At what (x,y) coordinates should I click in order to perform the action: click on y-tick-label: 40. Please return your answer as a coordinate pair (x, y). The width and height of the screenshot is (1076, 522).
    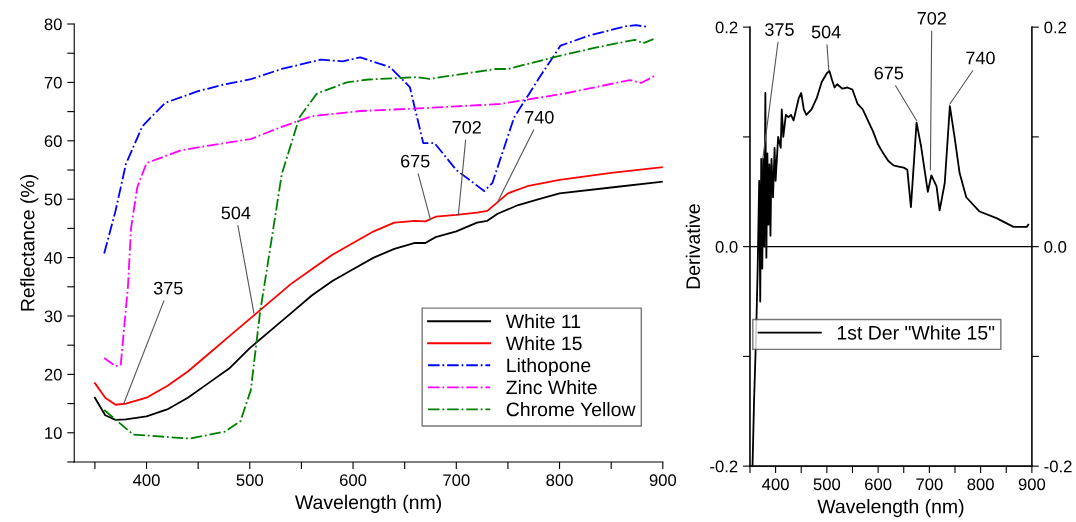
    Looking at the image, I should click on (53, 257).